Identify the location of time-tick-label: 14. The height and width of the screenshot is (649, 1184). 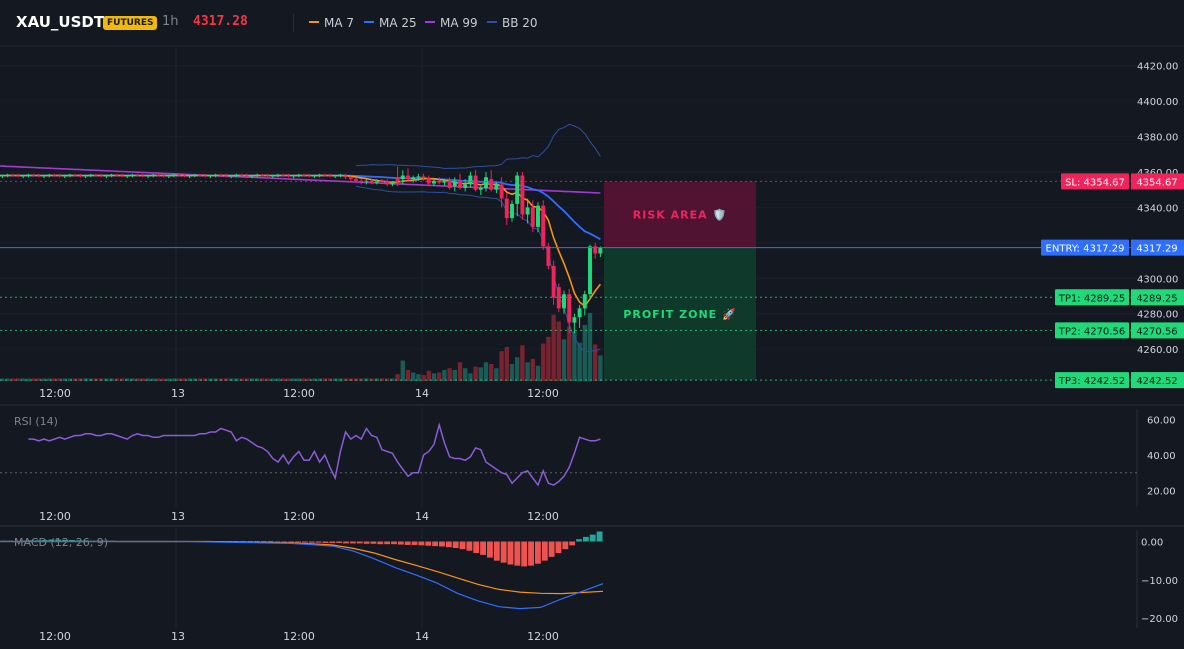
(422, 516).